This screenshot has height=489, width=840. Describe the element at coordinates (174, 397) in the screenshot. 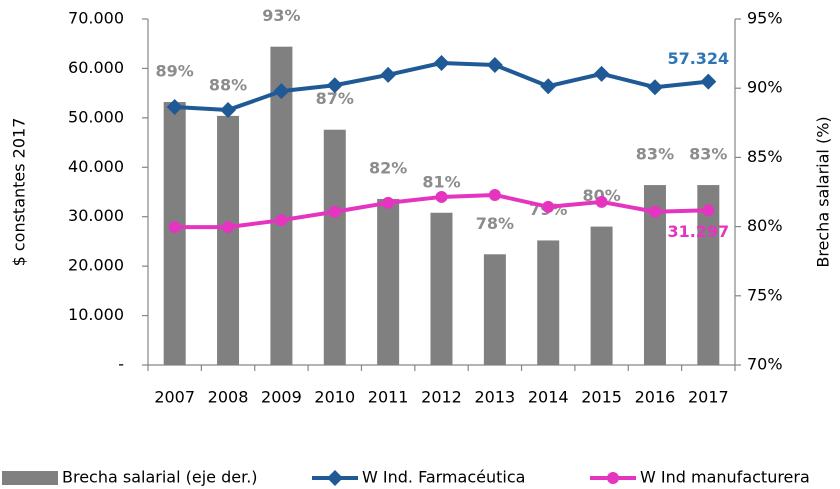

I see `x-tick-label: 2007` at that location.